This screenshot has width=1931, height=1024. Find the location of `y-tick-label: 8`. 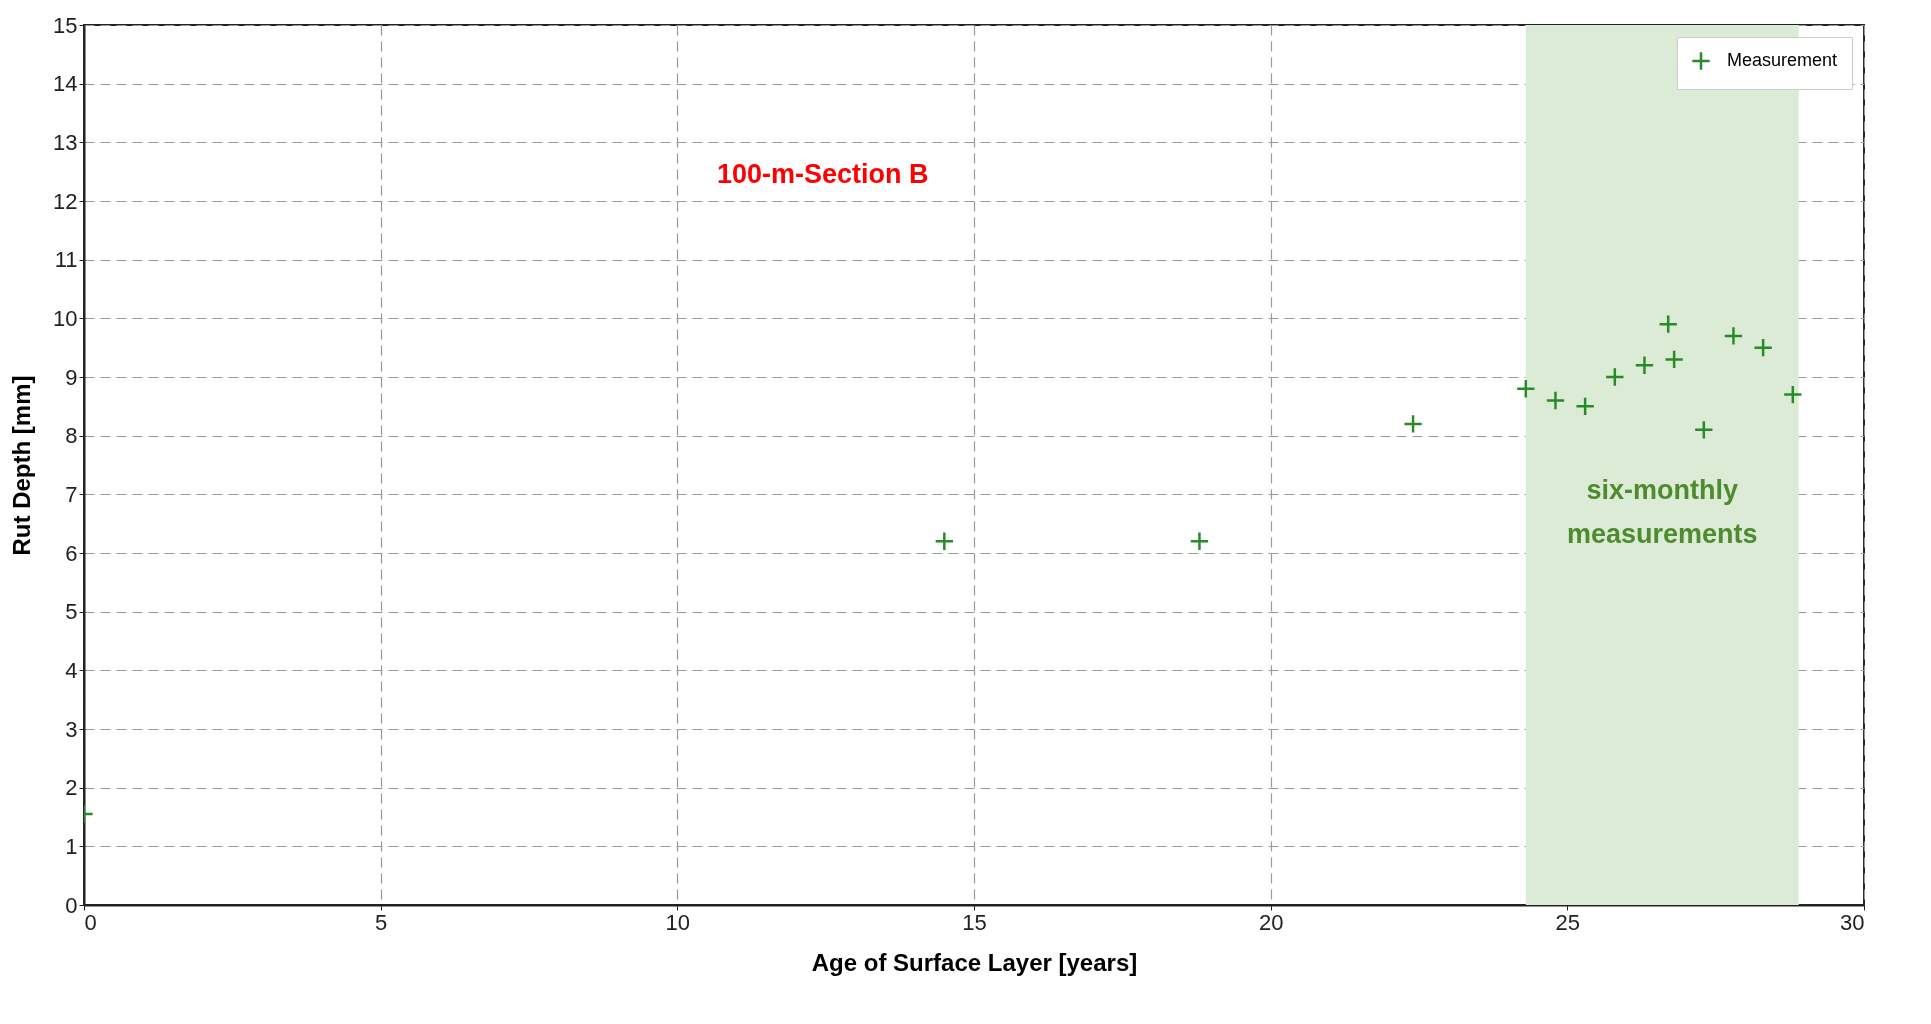

y-tick-label: 8 is located at coordinates (71, 436).